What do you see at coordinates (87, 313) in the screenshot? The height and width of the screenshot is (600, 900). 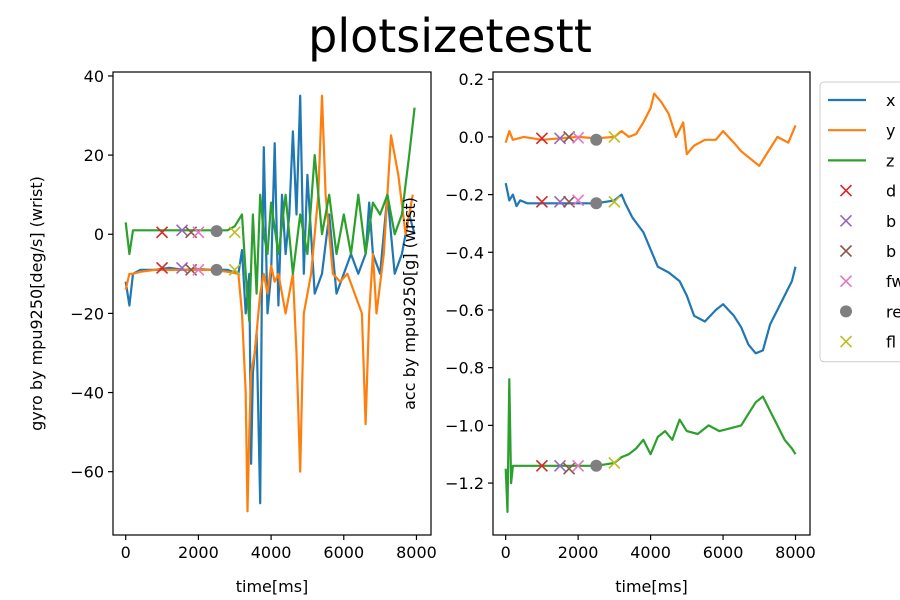 I see `y-tick-label: −20` at bounding box center [87, 313].